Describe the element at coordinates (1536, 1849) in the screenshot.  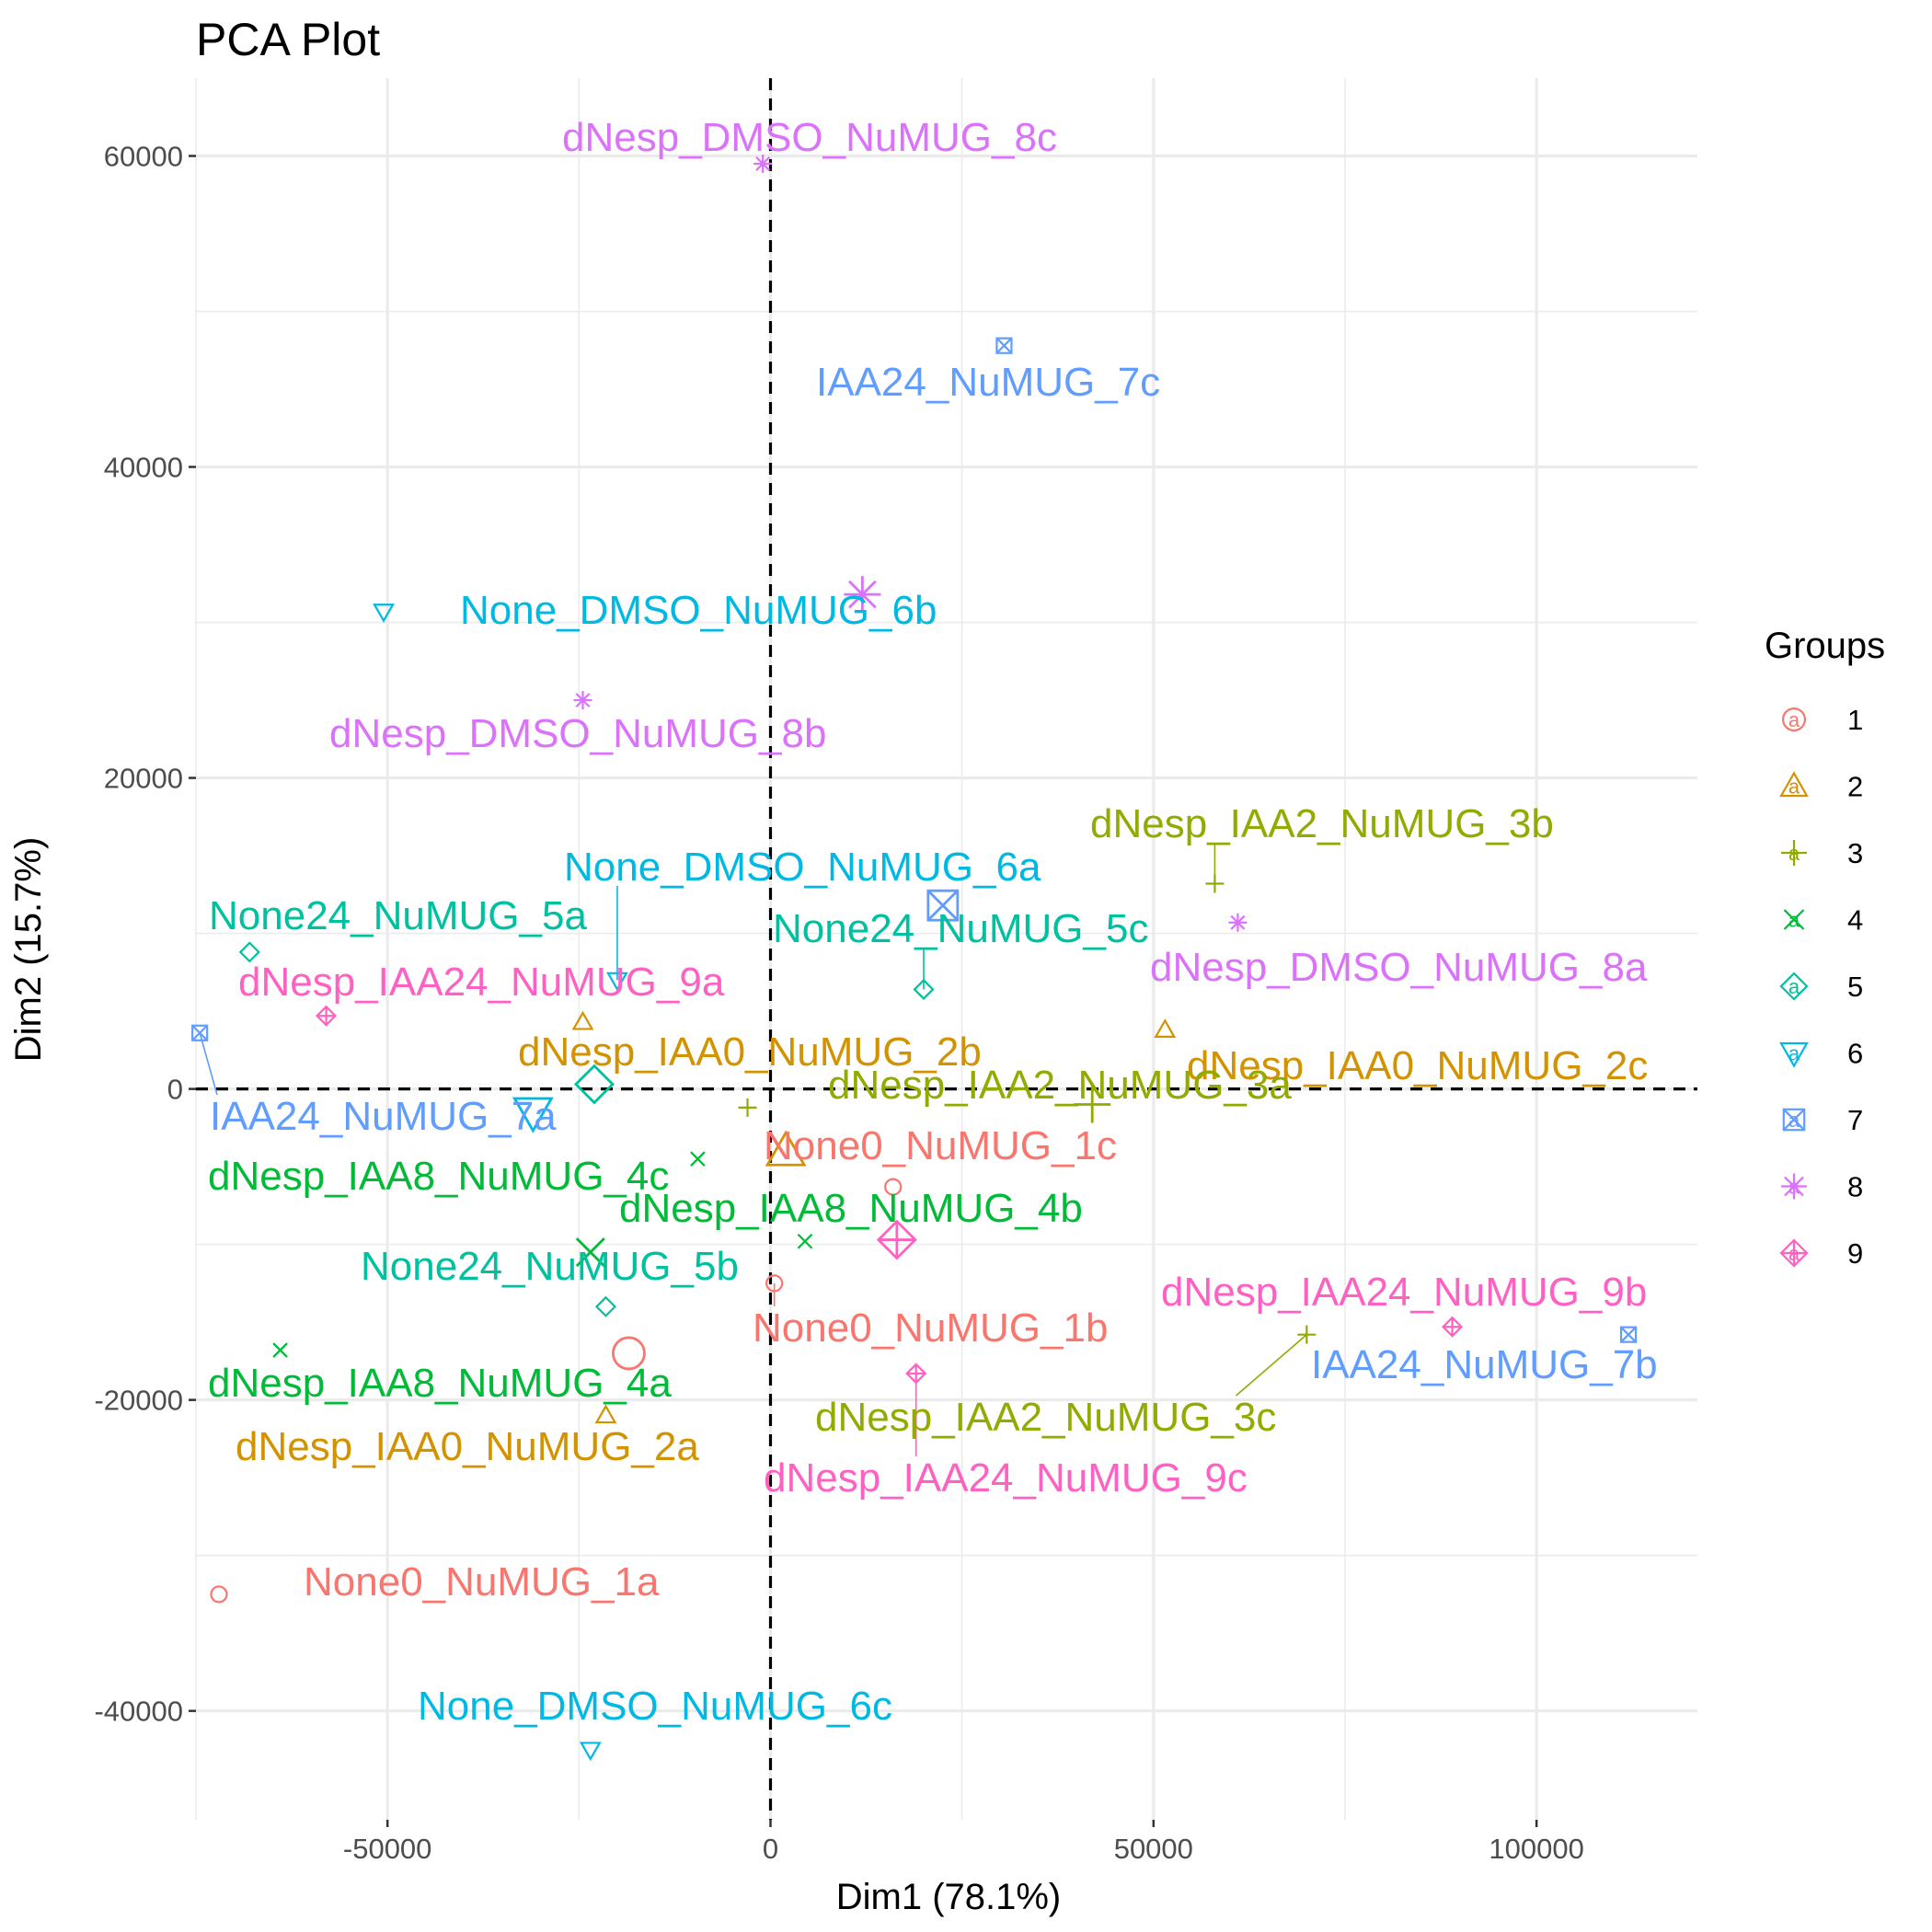
I see `x-tick-label: 100000` at that location.